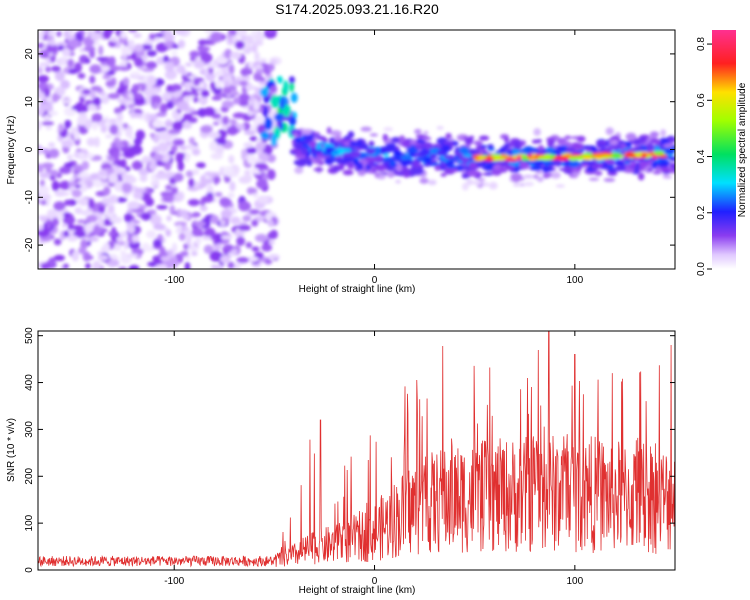  What do you see at coordinates (29, 475) in the screenshot?
I see `snr-ytick-label: 200` at bounding box center [29, 475].